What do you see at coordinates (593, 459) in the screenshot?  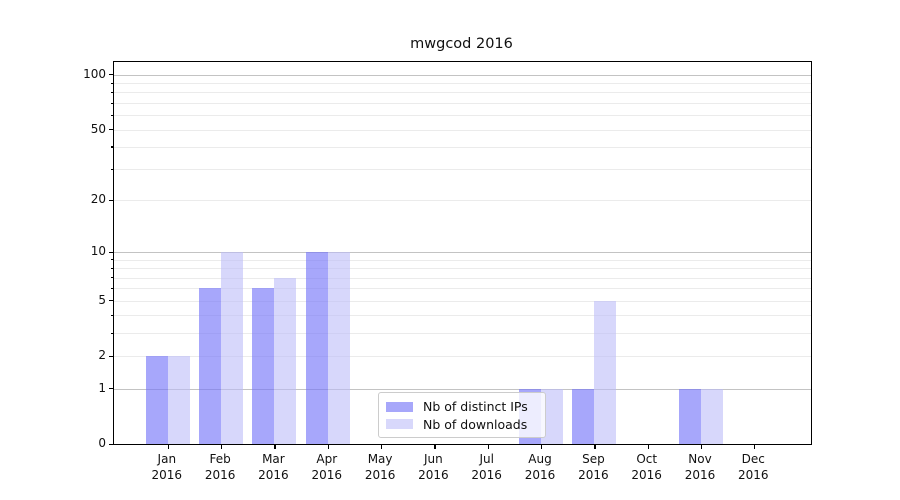 I see `x-tick-label-month: Sep` at bounding box center [593, 459].